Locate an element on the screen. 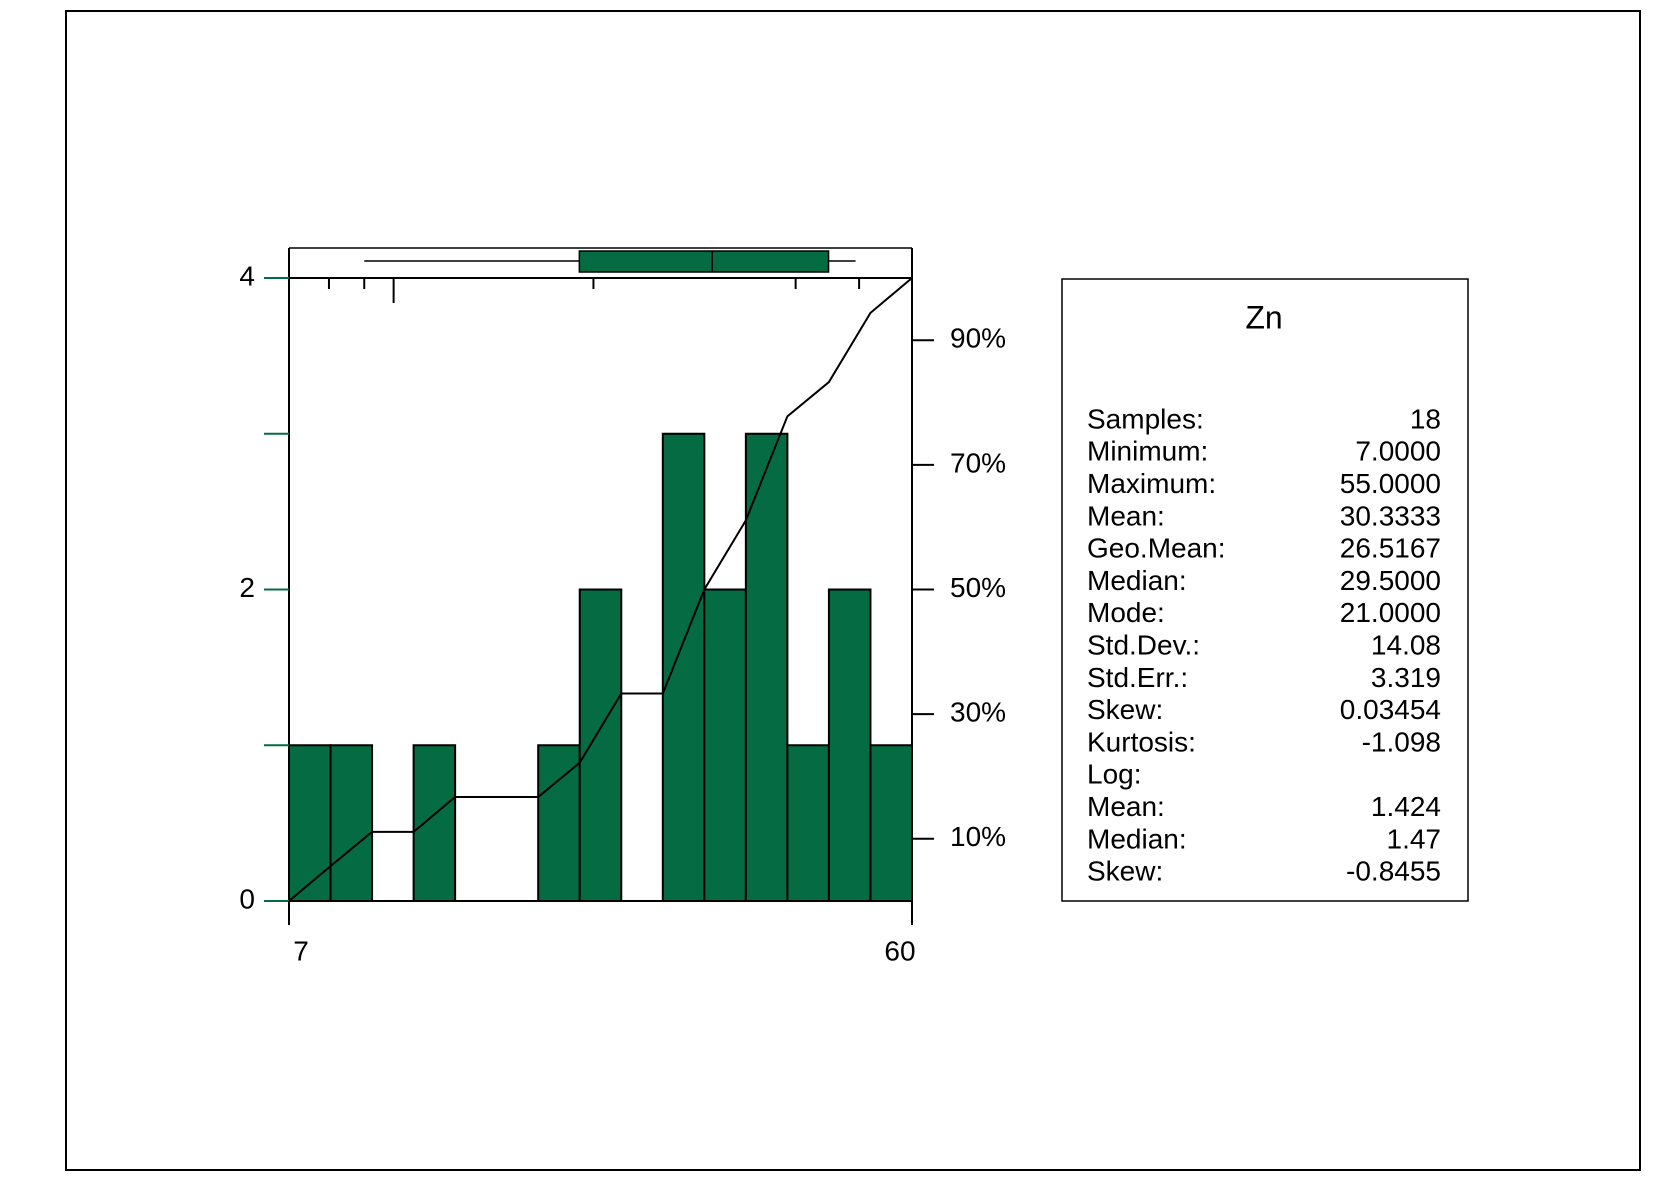 The width and height of the screenshot is (1659, 1198). stats-title: Zn is located at coordinates (1263, 317).